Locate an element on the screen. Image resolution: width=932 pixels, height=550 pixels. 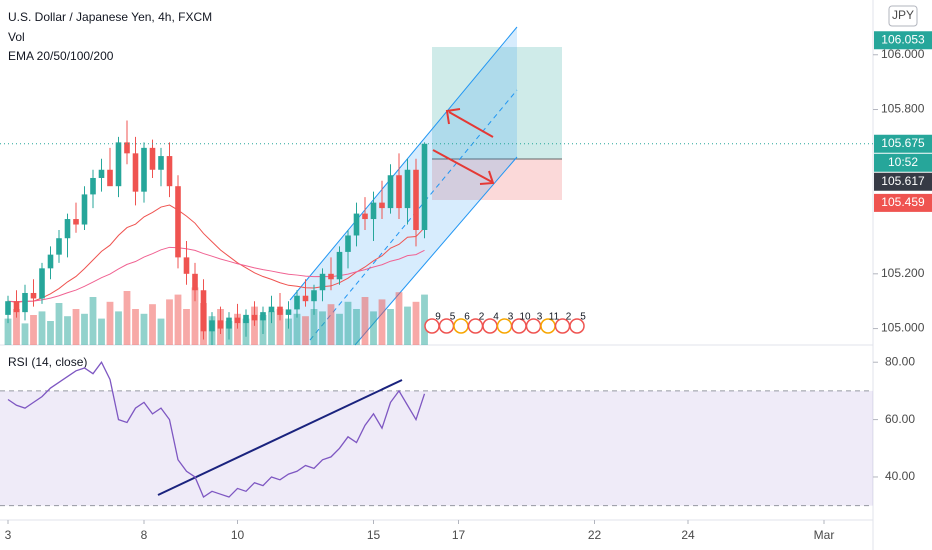
channel-upper is located at coordinates (403, 163).